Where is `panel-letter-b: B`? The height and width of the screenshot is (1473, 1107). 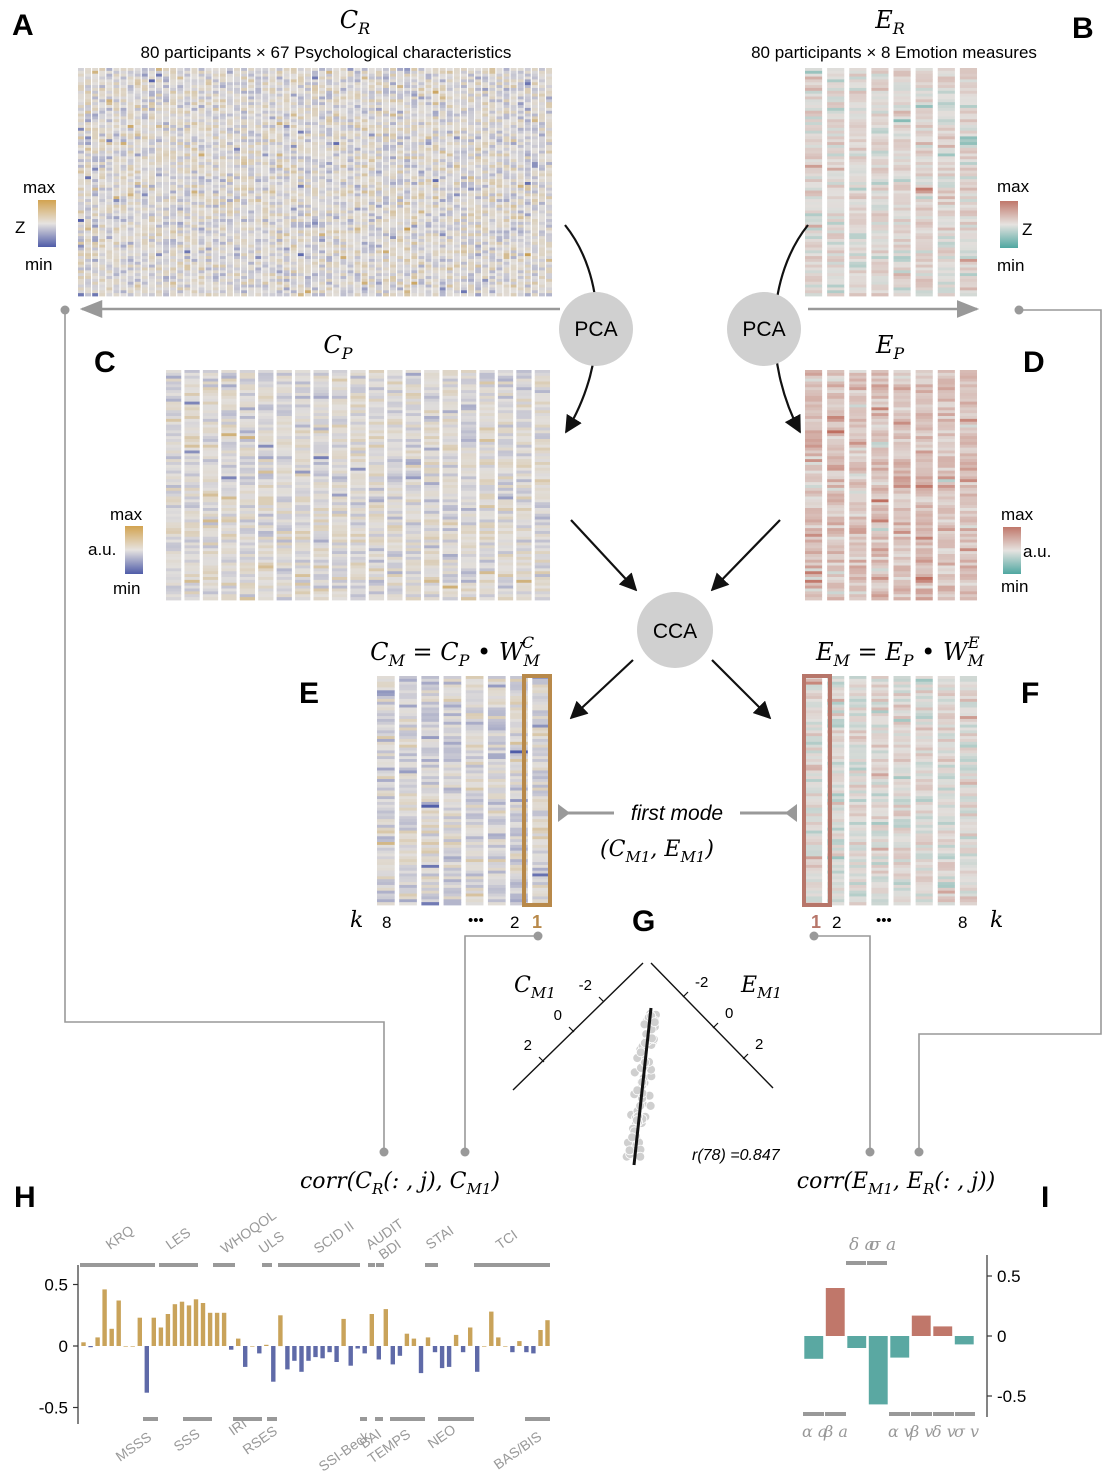
panel-letter-b: B is located at coordinates (1083, 28).